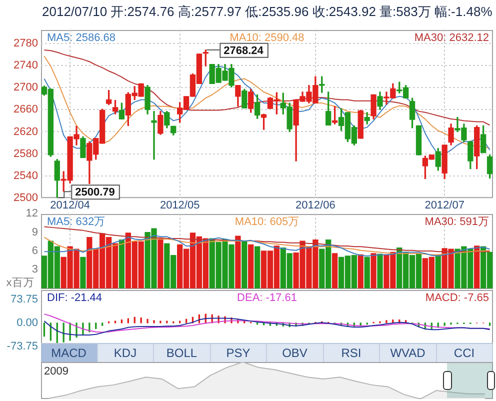 This screenshot has height=401, width=496. I want to click on y-tick-label: -73.75, so click(22, 346).